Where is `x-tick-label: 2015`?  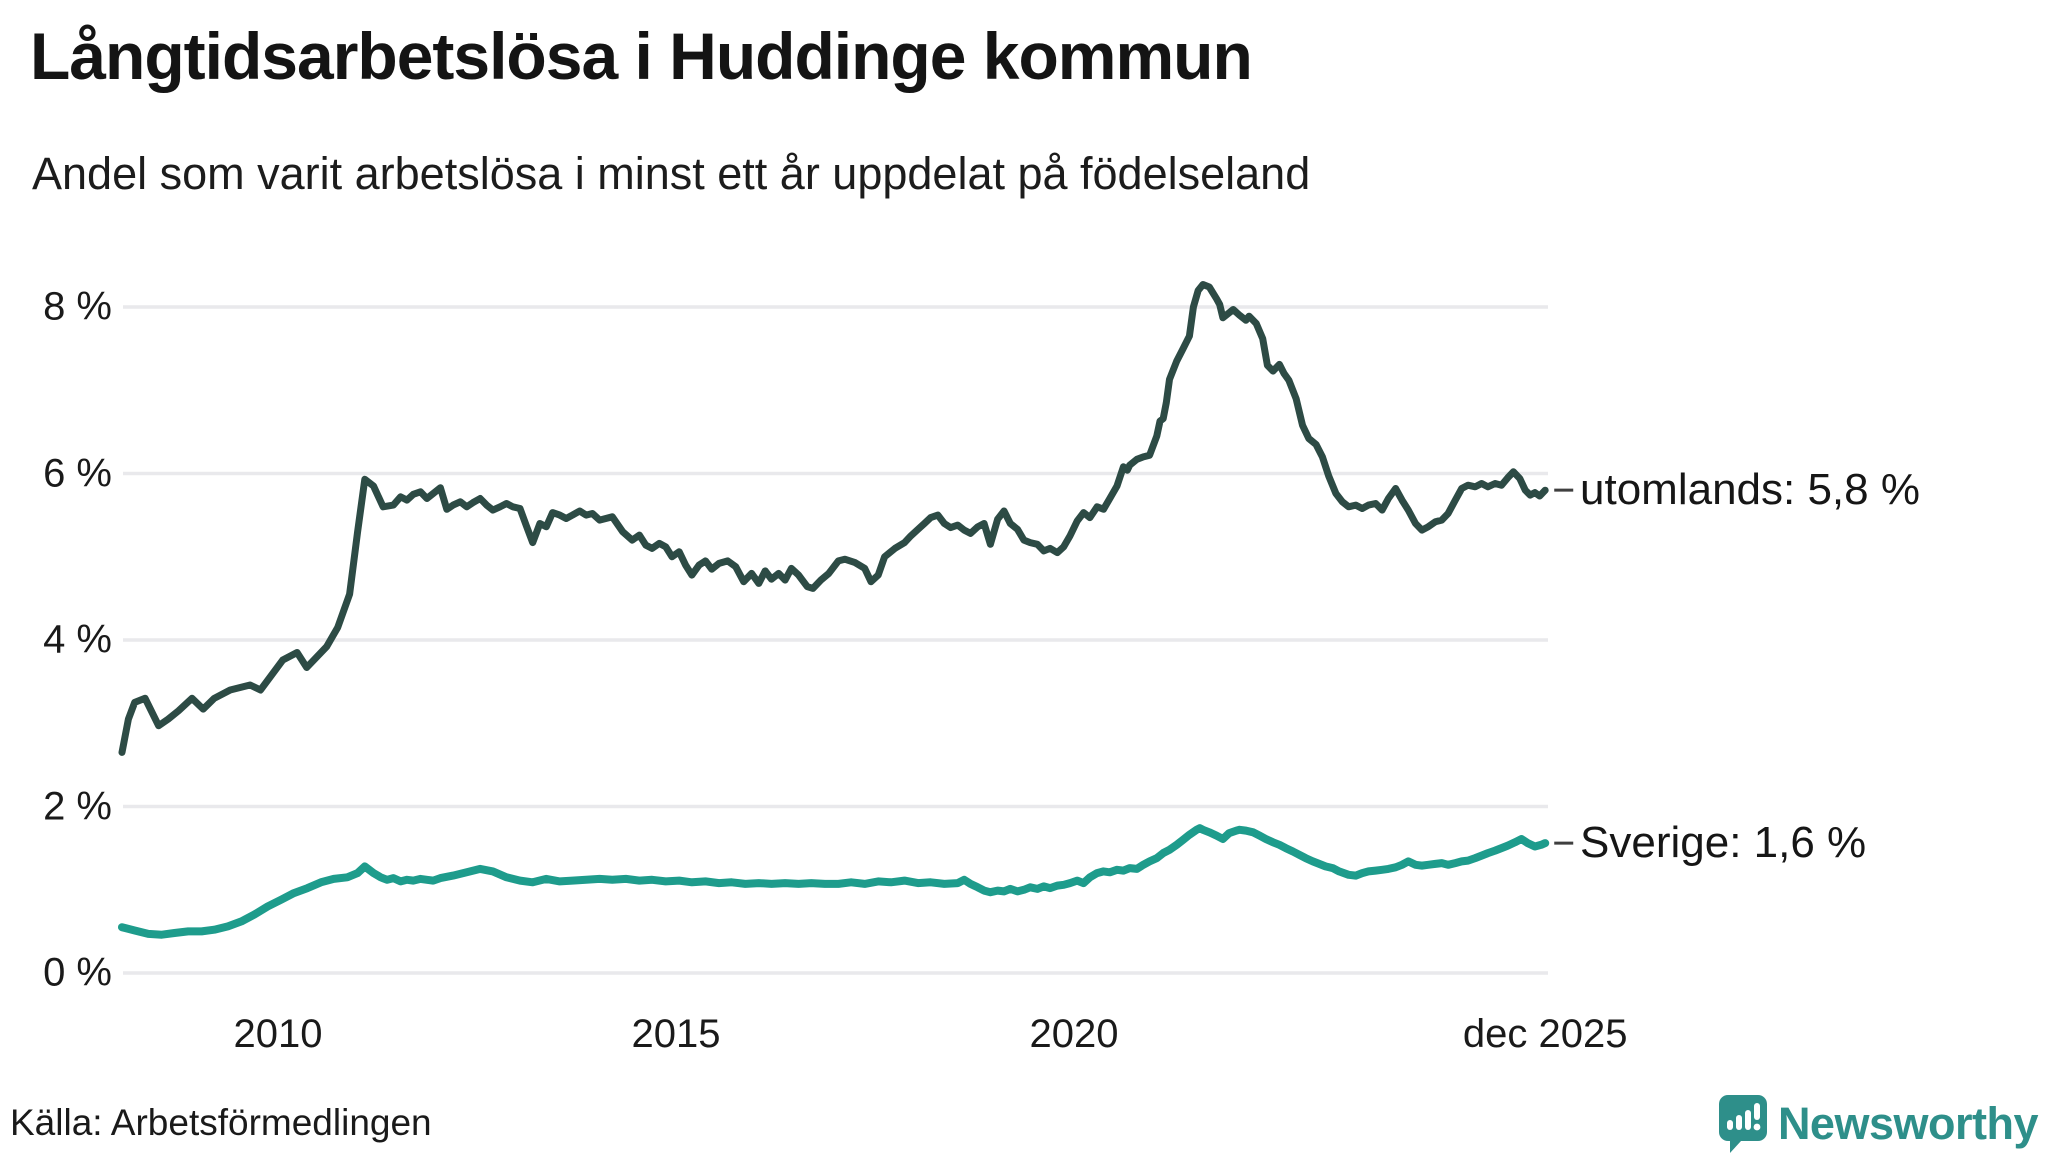 x-tick-label: 2015 is located at coordinates (676, 1034).